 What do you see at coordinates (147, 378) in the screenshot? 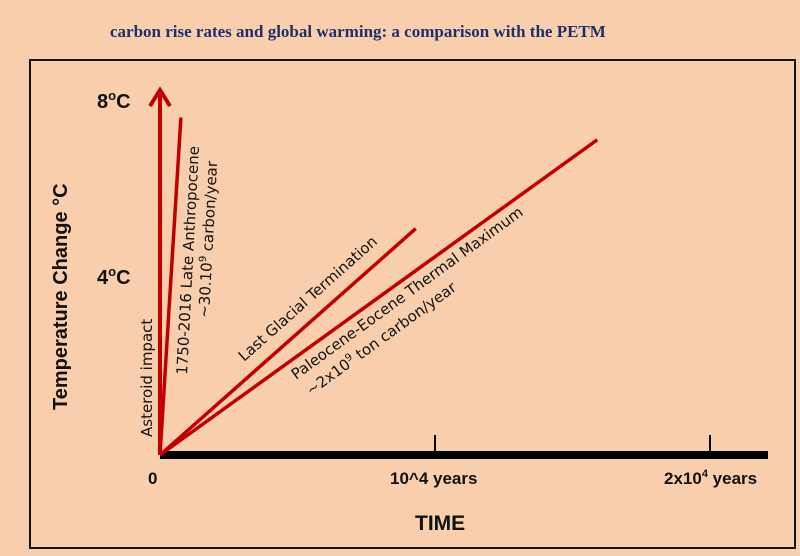
I see `annotation-asteroid: Asteroid impact` at bounding box center [147, 378].